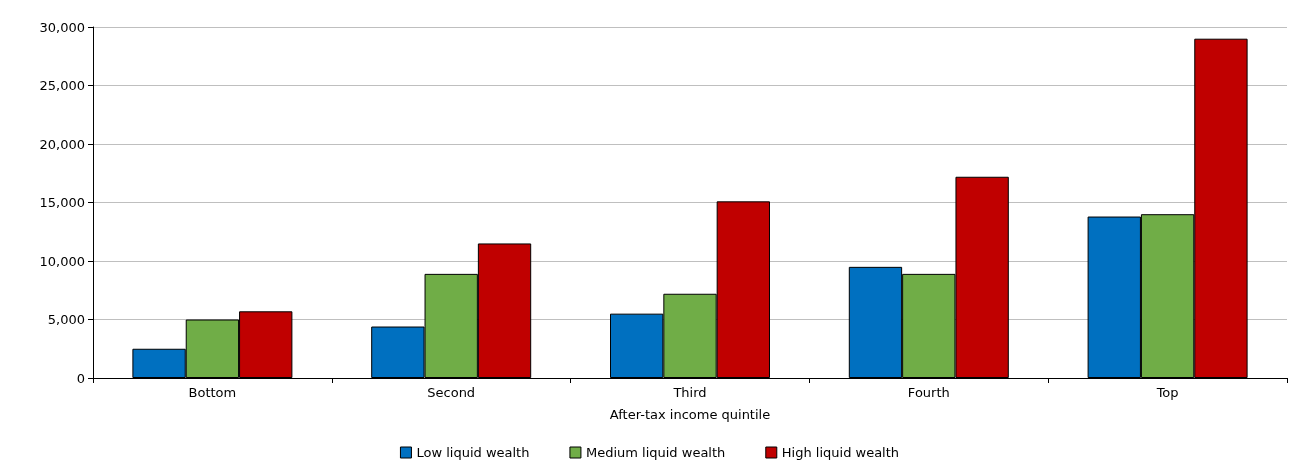 This screenshot has height=472, width=1299. I want to click on y-tick-label: 15,000, so click(62, 202).